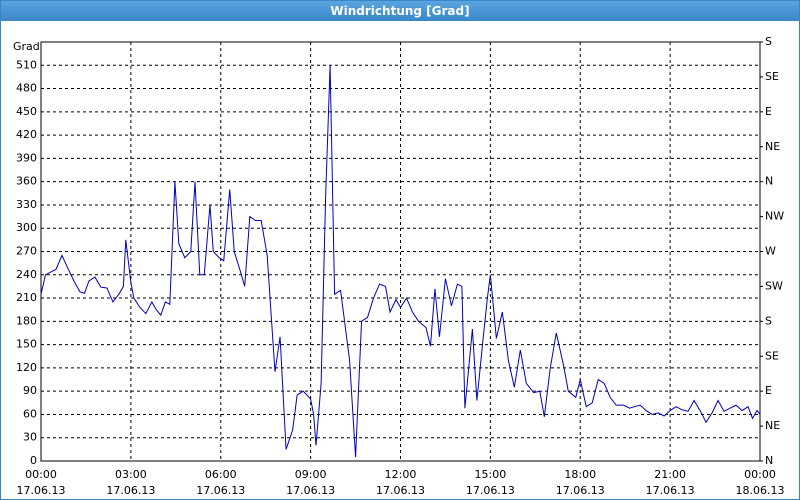 The image size is (800, 500). What do you see at coordinates (26, 64) in the screenshot?
I see `y-tick-label: 510` at bounding box center [26, 64].